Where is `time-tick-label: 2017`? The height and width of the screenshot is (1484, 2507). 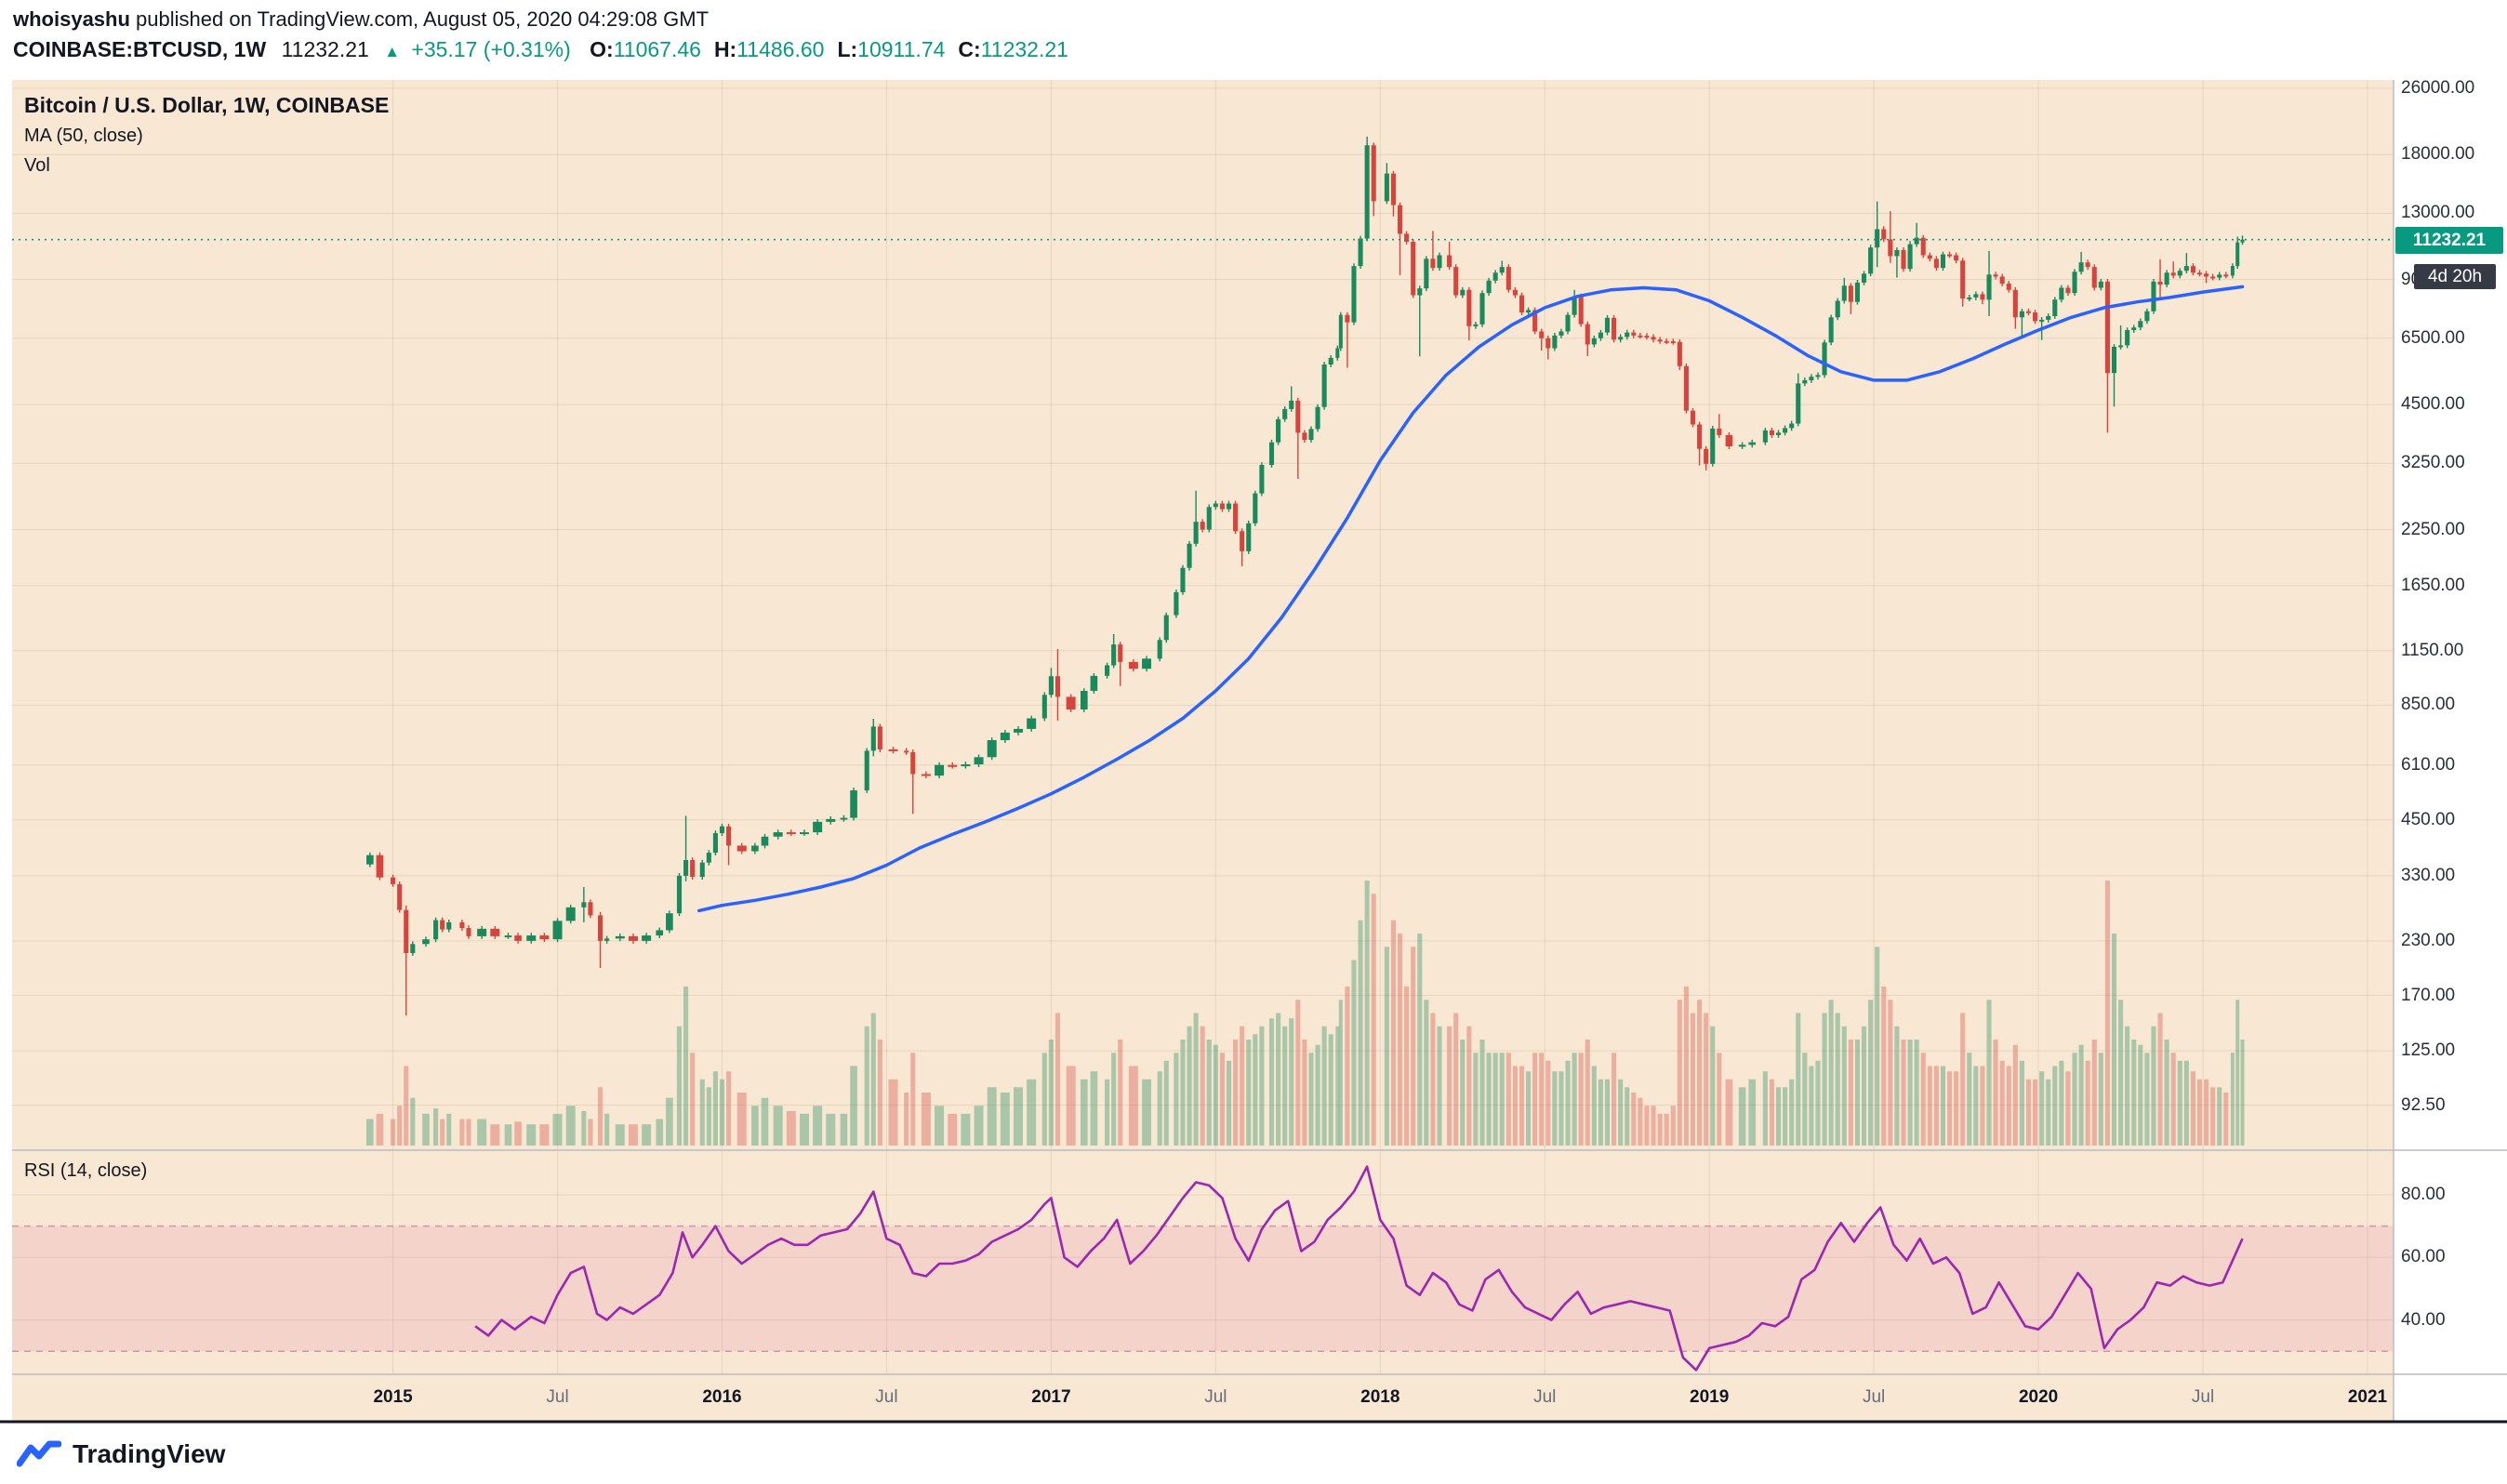
time-tick-label: 2017 is located at coordinates (1051, 1397).